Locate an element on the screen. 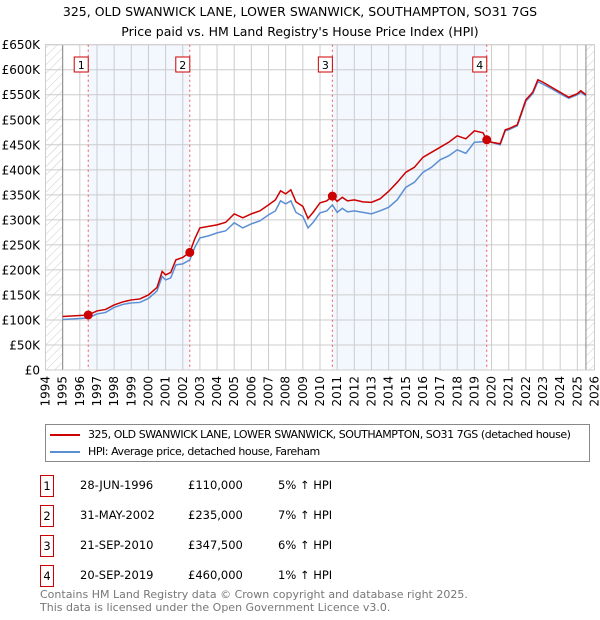 The height and width of the screenshot is (620, 600). sale-label: 2 is located at coordinates (182, 65).